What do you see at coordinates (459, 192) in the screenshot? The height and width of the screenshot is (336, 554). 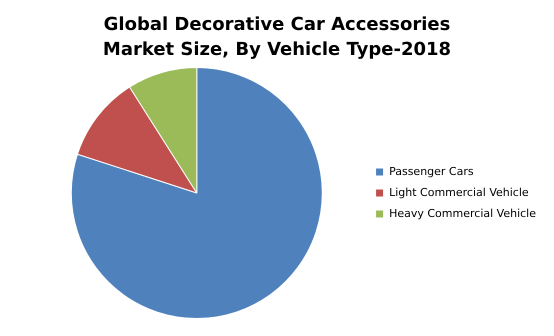 I see `legend-label: Light Commercial Vehicle` at bounding box center [459, 192].